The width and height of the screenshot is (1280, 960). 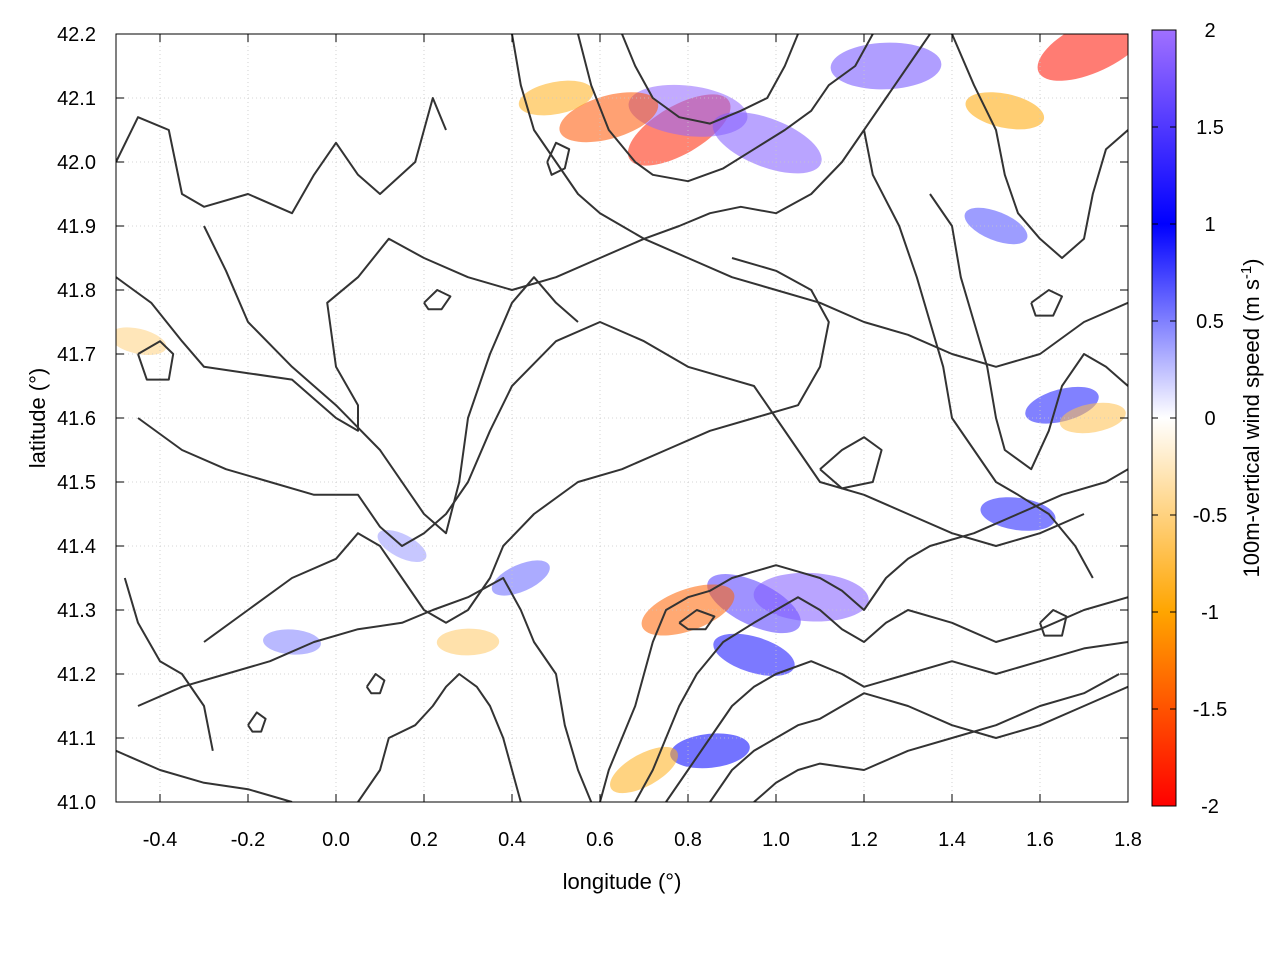 What do you see at coordinates (1251, 428) in the screenshot?
I see `colorbar-label-main: 100m-vertical wind speed (m s` at bounding box center [1251, 428].